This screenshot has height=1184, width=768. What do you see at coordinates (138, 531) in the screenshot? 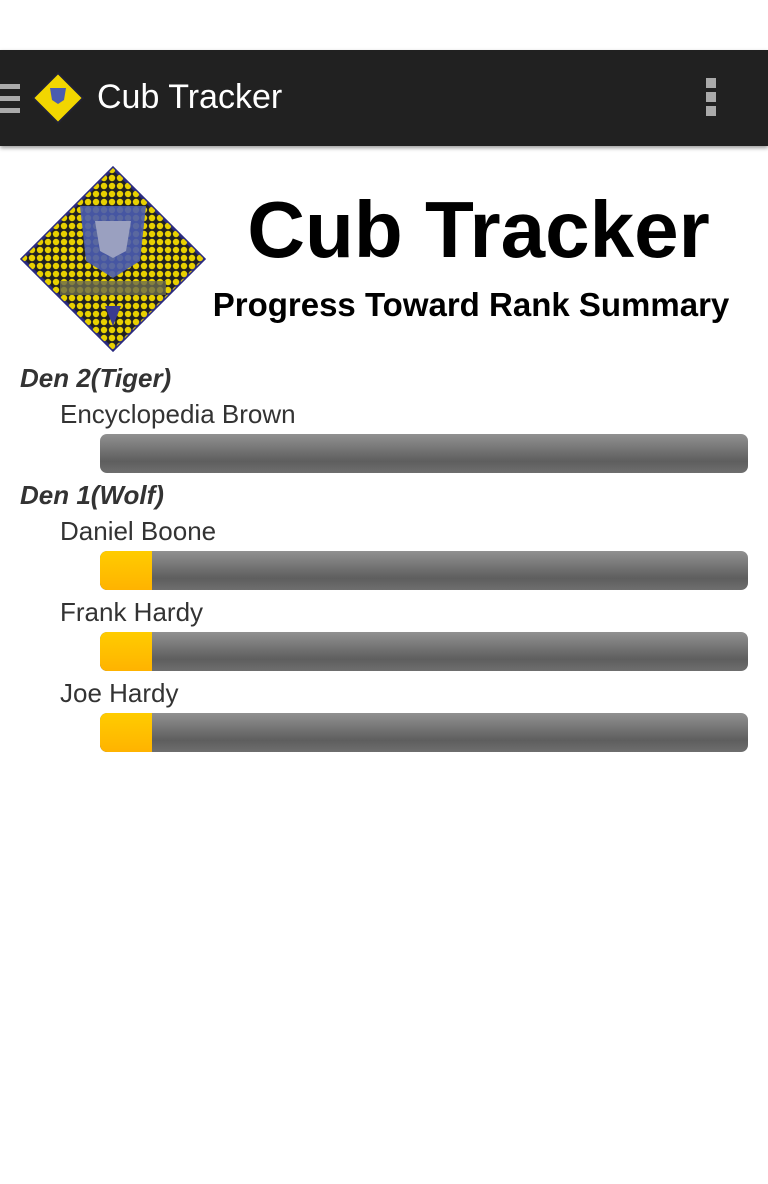
I see `scout-name: Daniel Boone` at bounding box center [138, 531].